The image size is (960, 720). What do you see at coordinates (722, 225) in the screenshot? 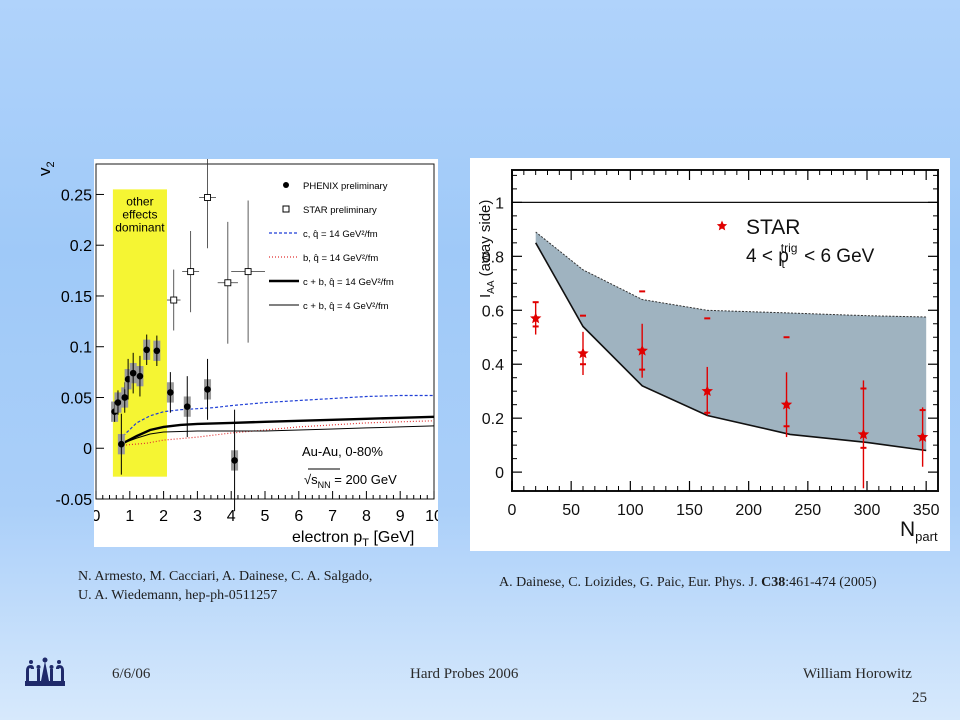
I see `legend-star-marker` at bounding box center [722, 225].